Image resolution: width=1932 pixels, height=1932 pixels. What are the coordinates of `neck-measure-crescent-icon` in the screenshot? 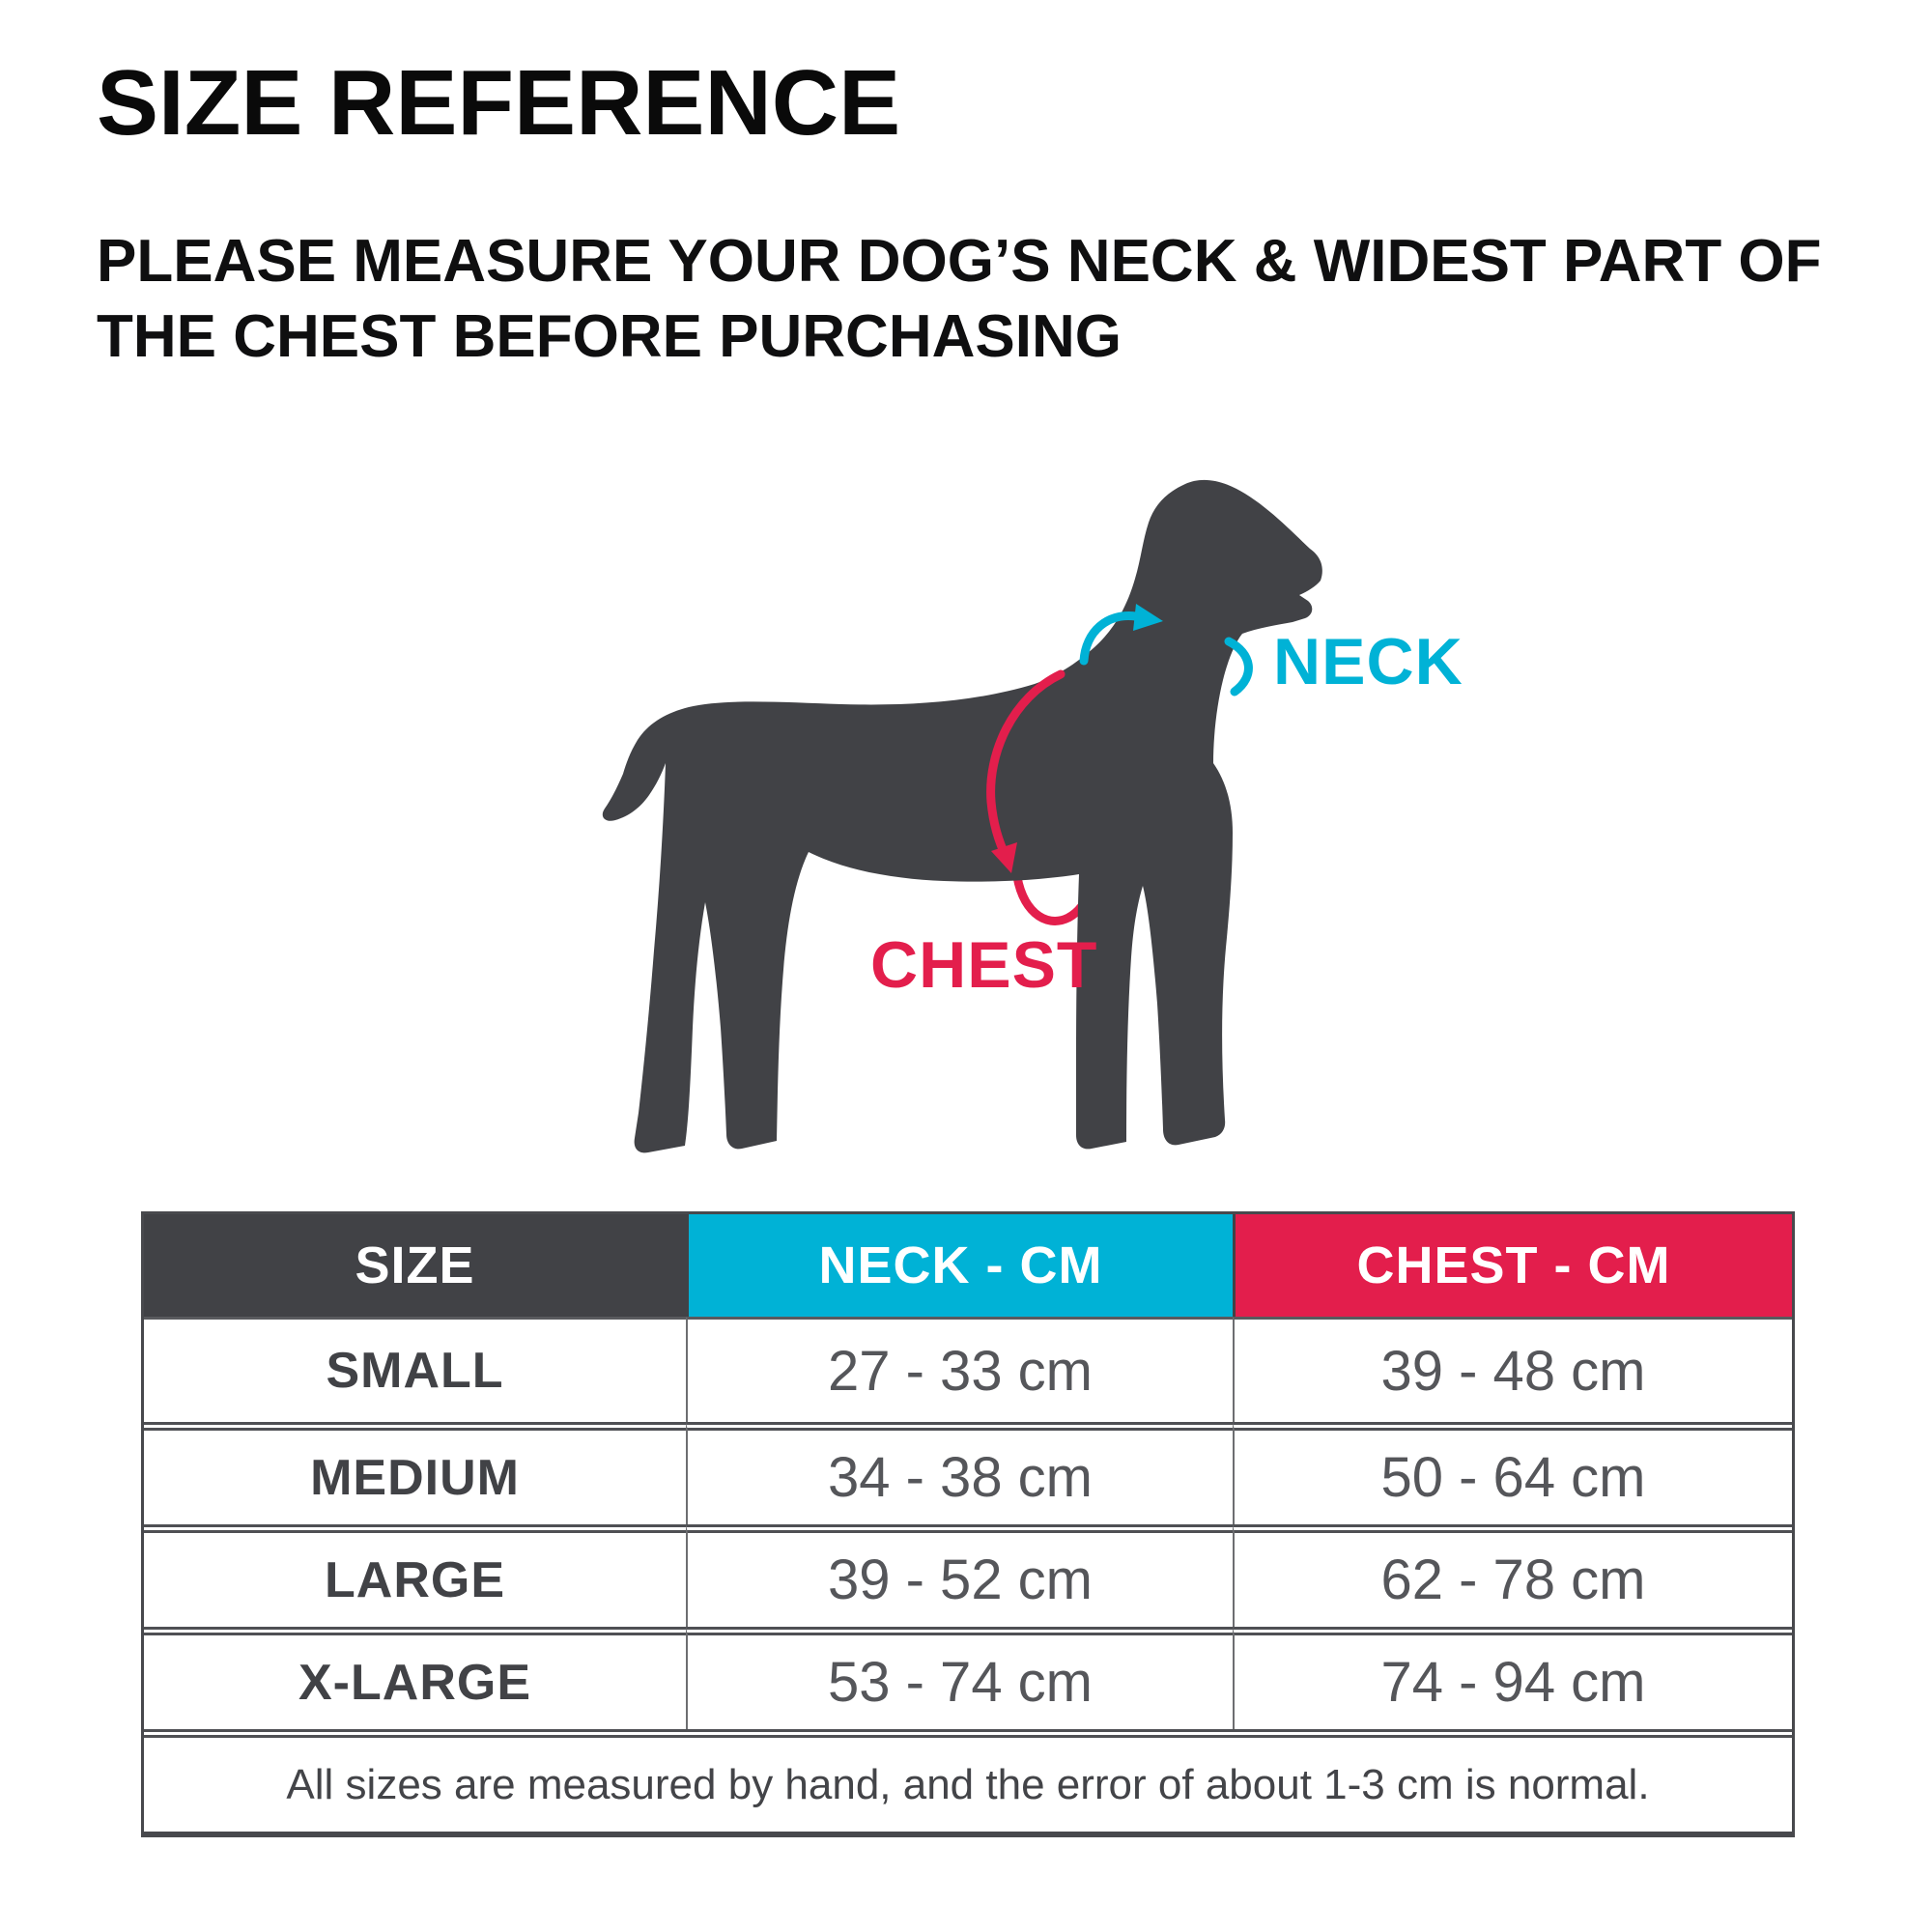 It's located at (1238, 666).